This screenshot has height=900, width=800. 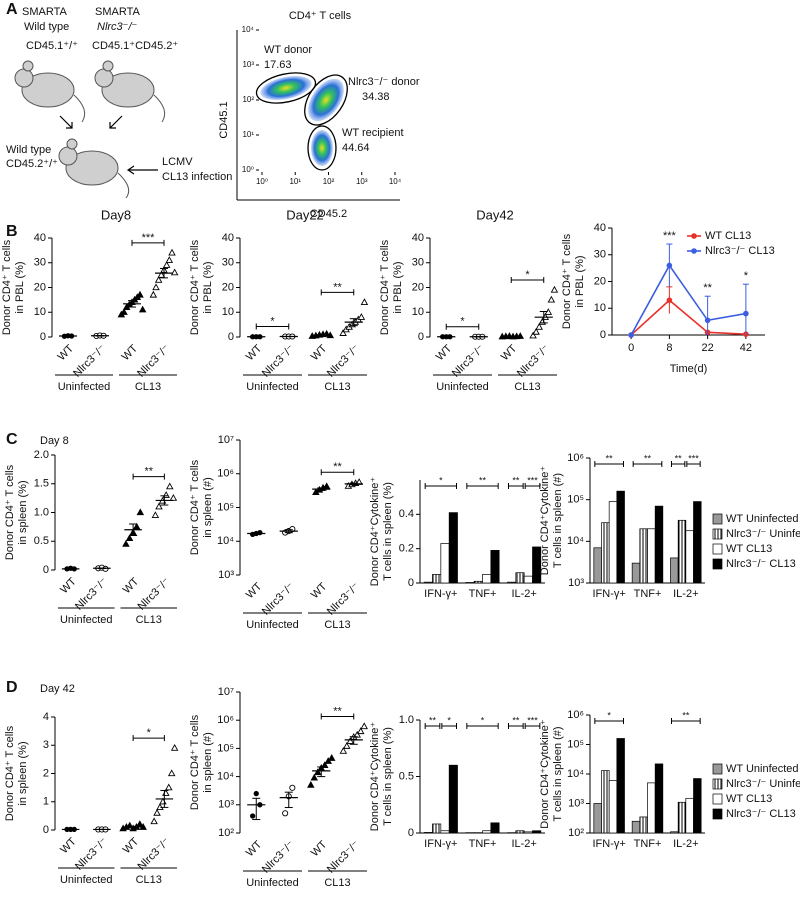 I want to click on y-tick-label: 3, so click(x=46, y=745).